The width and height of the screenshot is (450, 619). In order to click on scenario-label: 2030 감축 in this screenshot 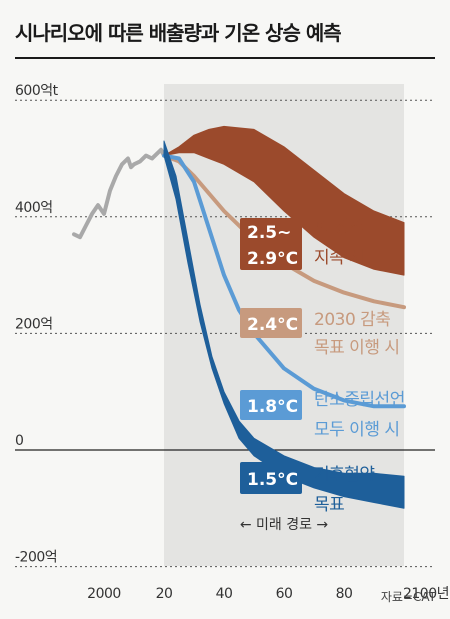, I will do `click(352, 320)`.